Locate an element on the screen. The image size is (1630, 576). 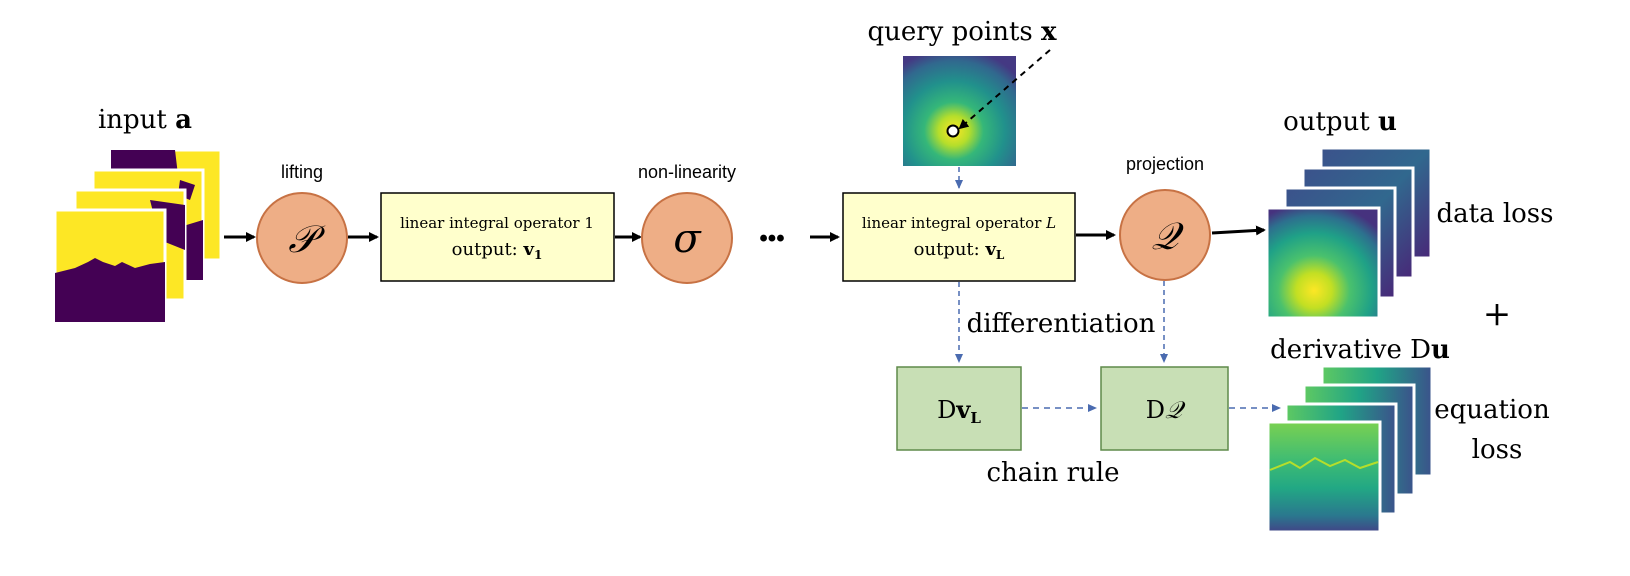
input-image-stack is located at coordinates (138, 236).